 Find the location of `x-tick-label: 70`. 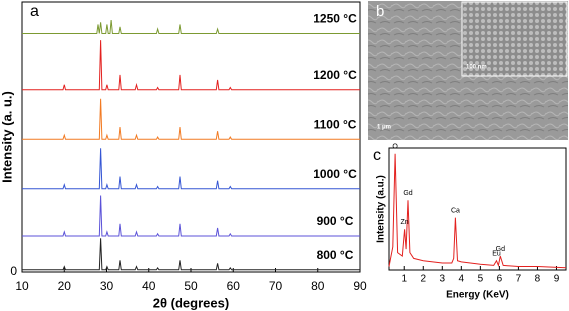

x-tick-label: 70 is located at coordinates (276, 286).